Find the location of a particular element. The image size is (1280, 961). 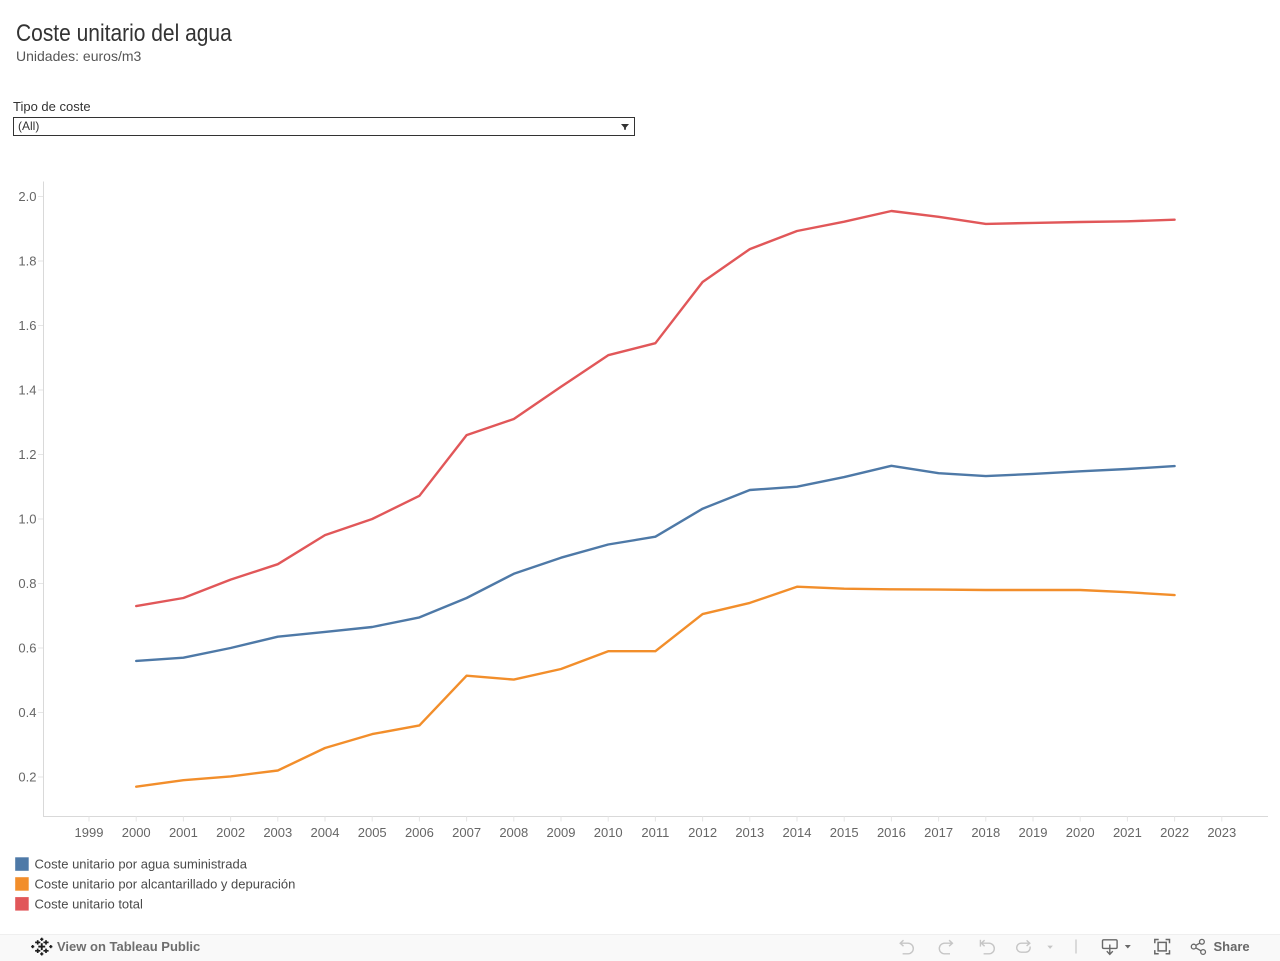

svg-text: 2008 is located at coordinates (513, 832).